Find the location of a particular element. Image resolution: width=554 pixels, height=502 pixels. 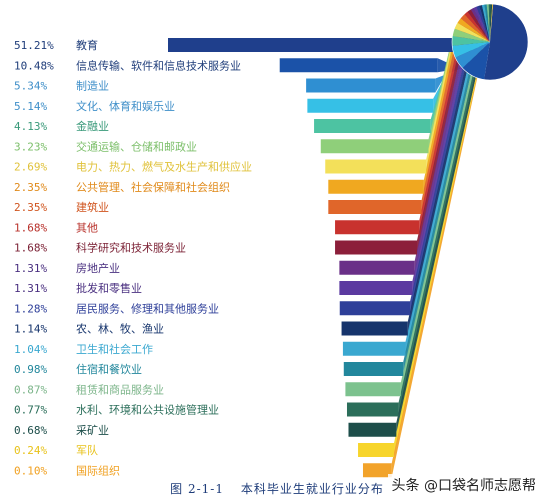

category-label-6: 电力、热力、燃气及水生产和供应业 is located at coordinates (164, 167).